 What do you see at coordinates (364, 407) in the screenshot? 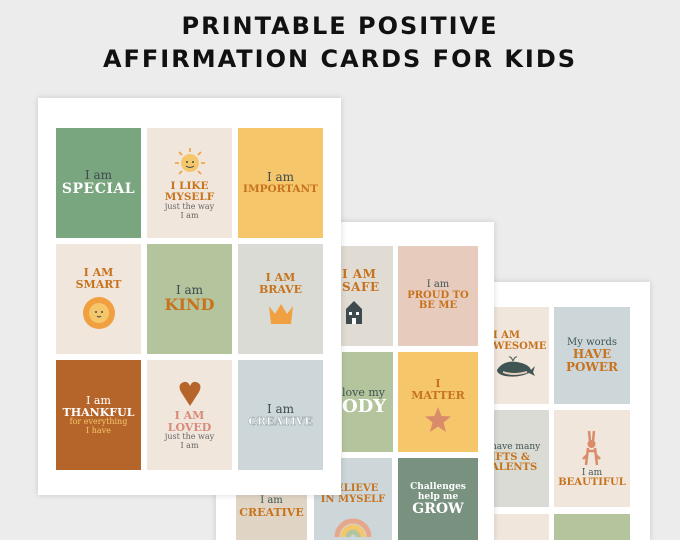
I see `card-love-b: ODY` at bounding box center [364, 407].